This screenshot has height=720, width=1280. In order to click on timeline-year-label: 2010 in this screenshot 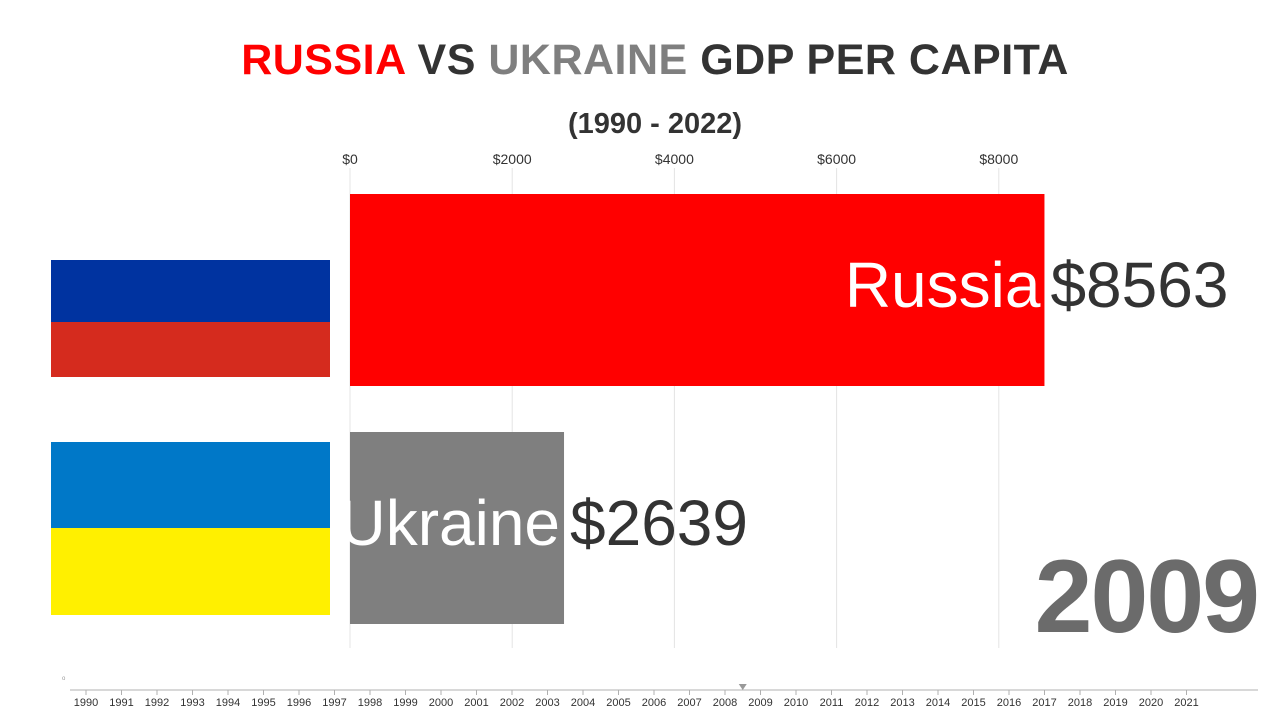, I will do `click(796, 703)`.